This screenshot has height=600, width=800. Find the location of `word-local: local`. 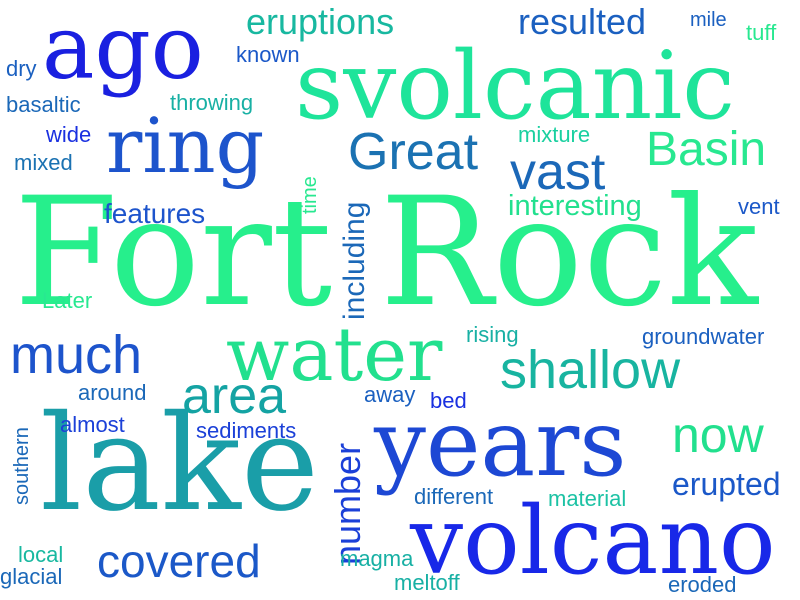

word-local: local is located at coordinates (41, 554).